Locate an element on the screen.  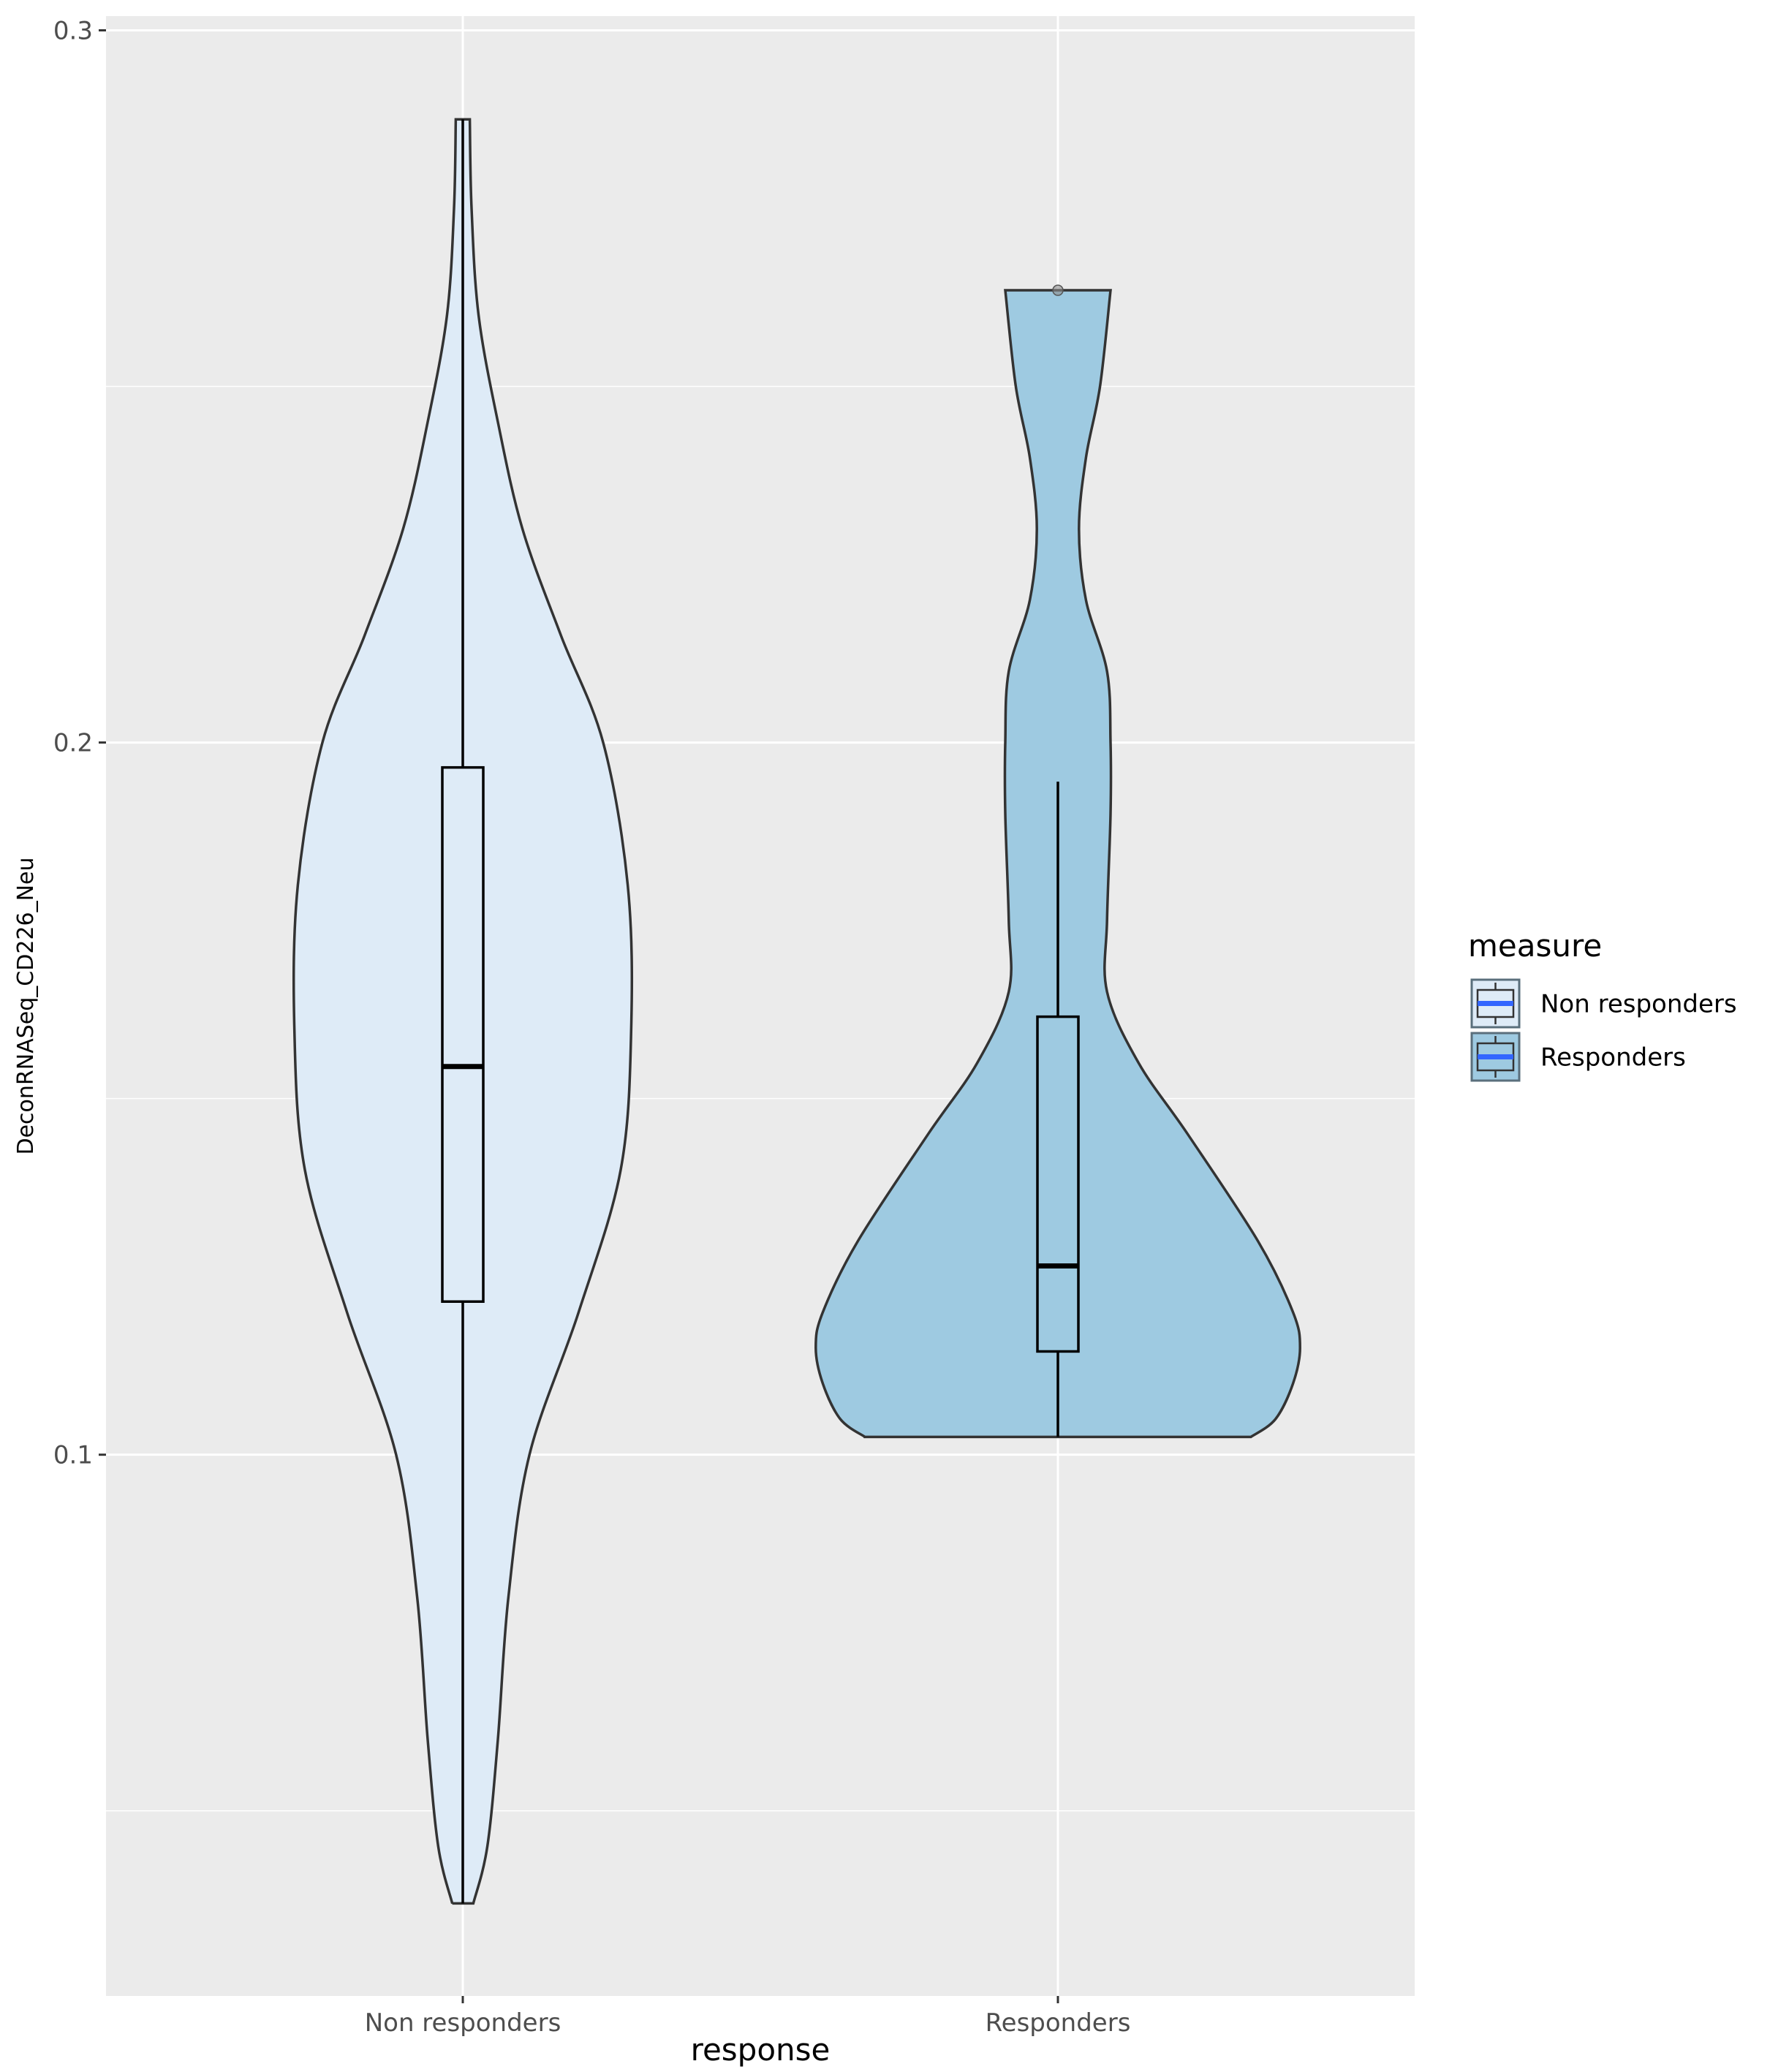
y-axis-title: DeconRNASeq_CD226_Neu is located at coordinates (26, 1007).